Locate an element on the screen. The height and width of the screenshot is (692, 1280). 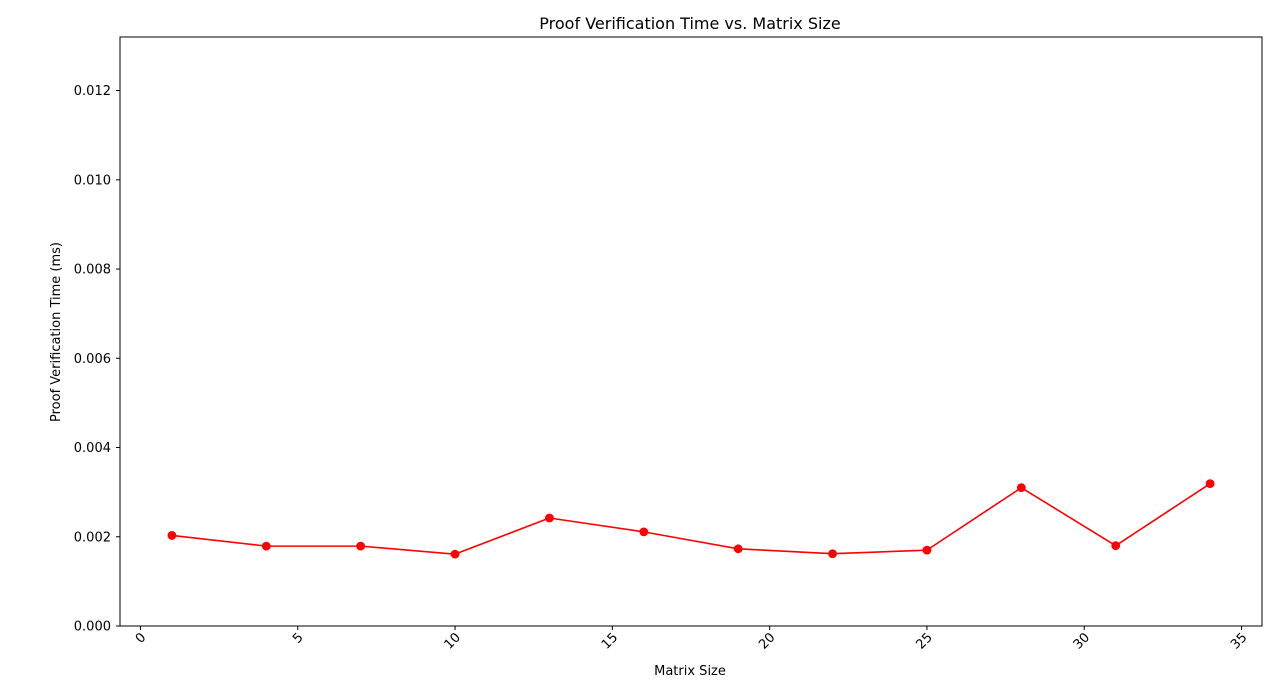
x-tick-label: 30 is located at coordinates (1082, 641).